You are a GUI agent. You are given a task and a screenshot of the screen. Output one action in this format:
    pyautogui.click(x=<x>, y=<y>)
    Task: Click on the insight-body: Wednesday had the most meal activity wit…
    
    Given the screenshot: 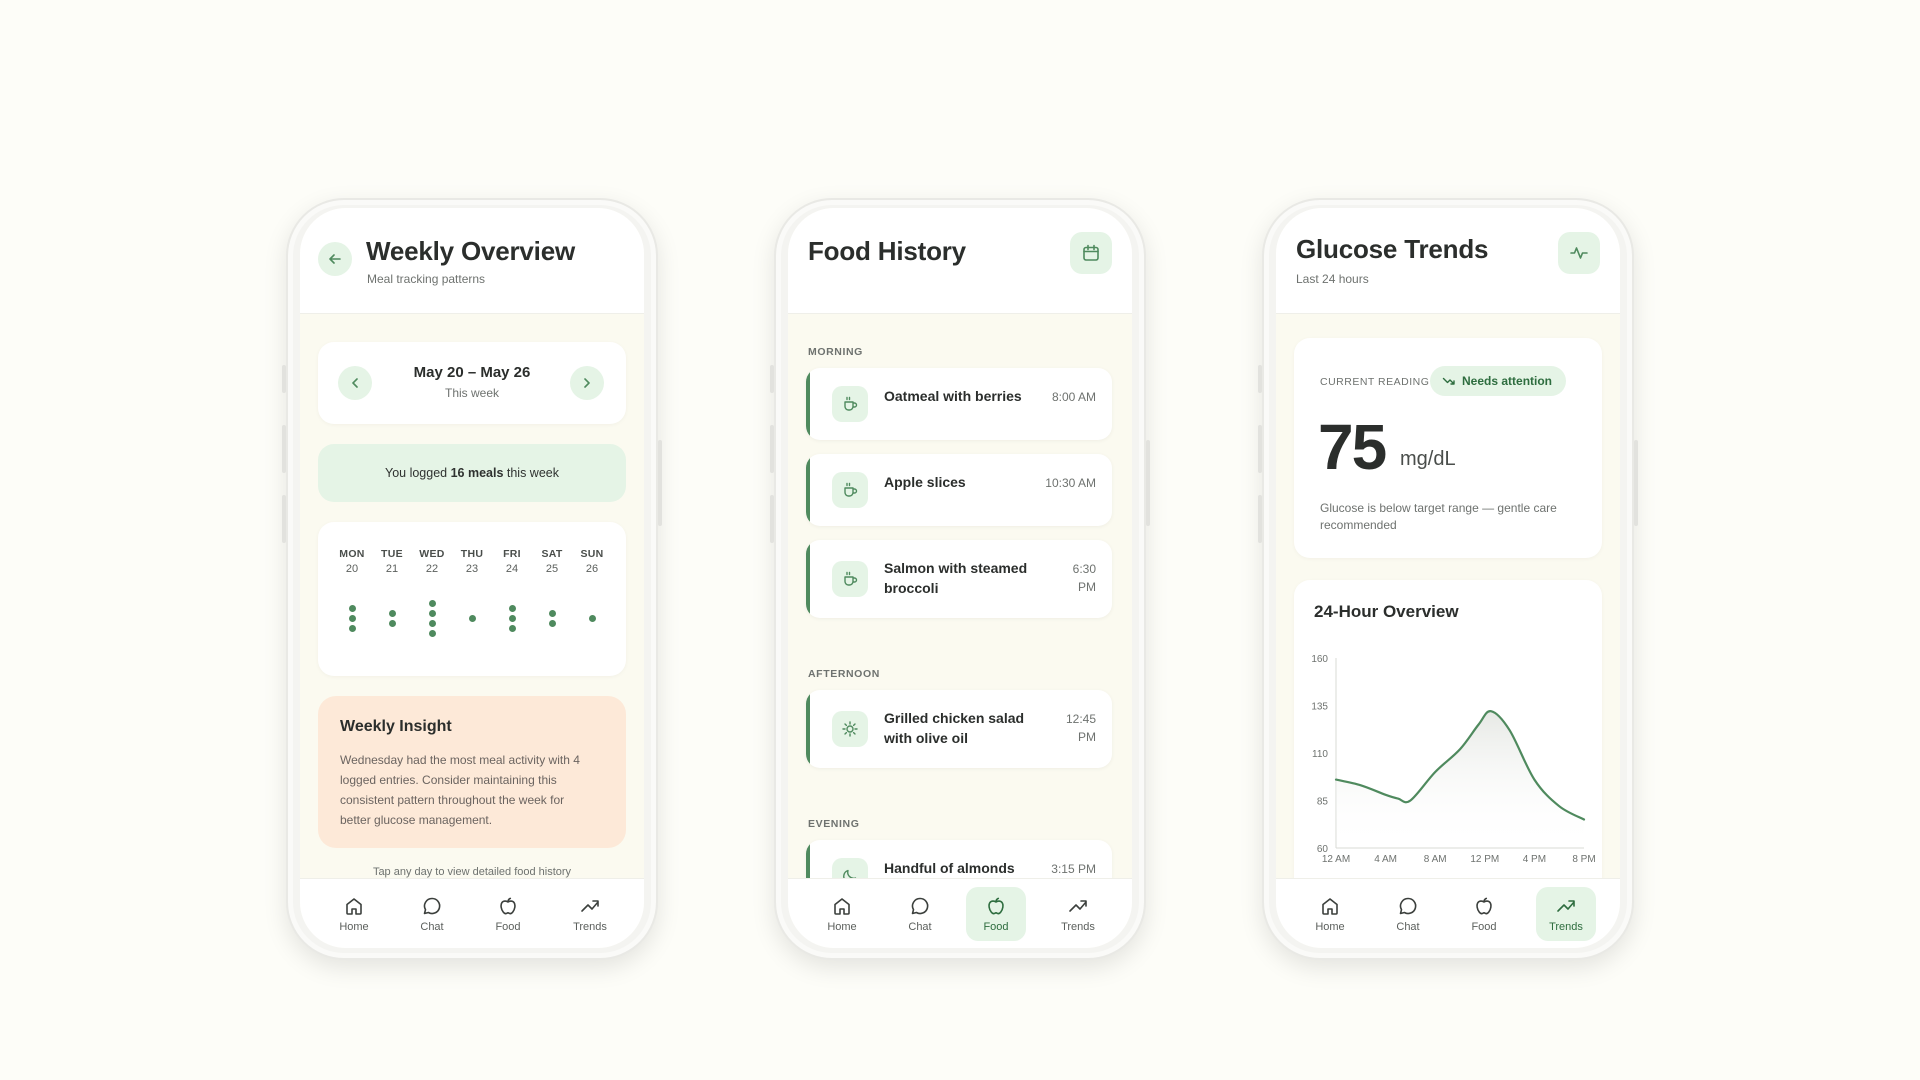 What is the action you would take?
    pyautogui.click(x=460, y=790)
    